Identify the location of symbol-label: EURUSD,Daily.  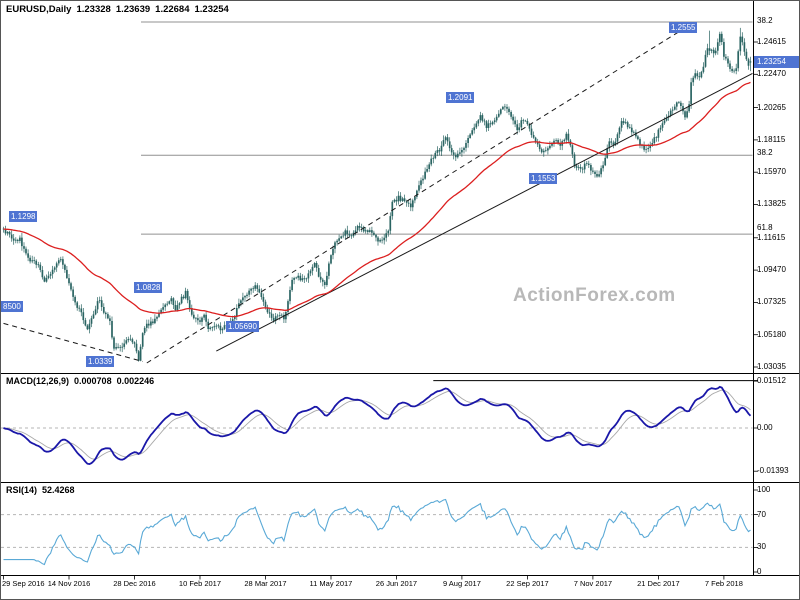
(39, 9).